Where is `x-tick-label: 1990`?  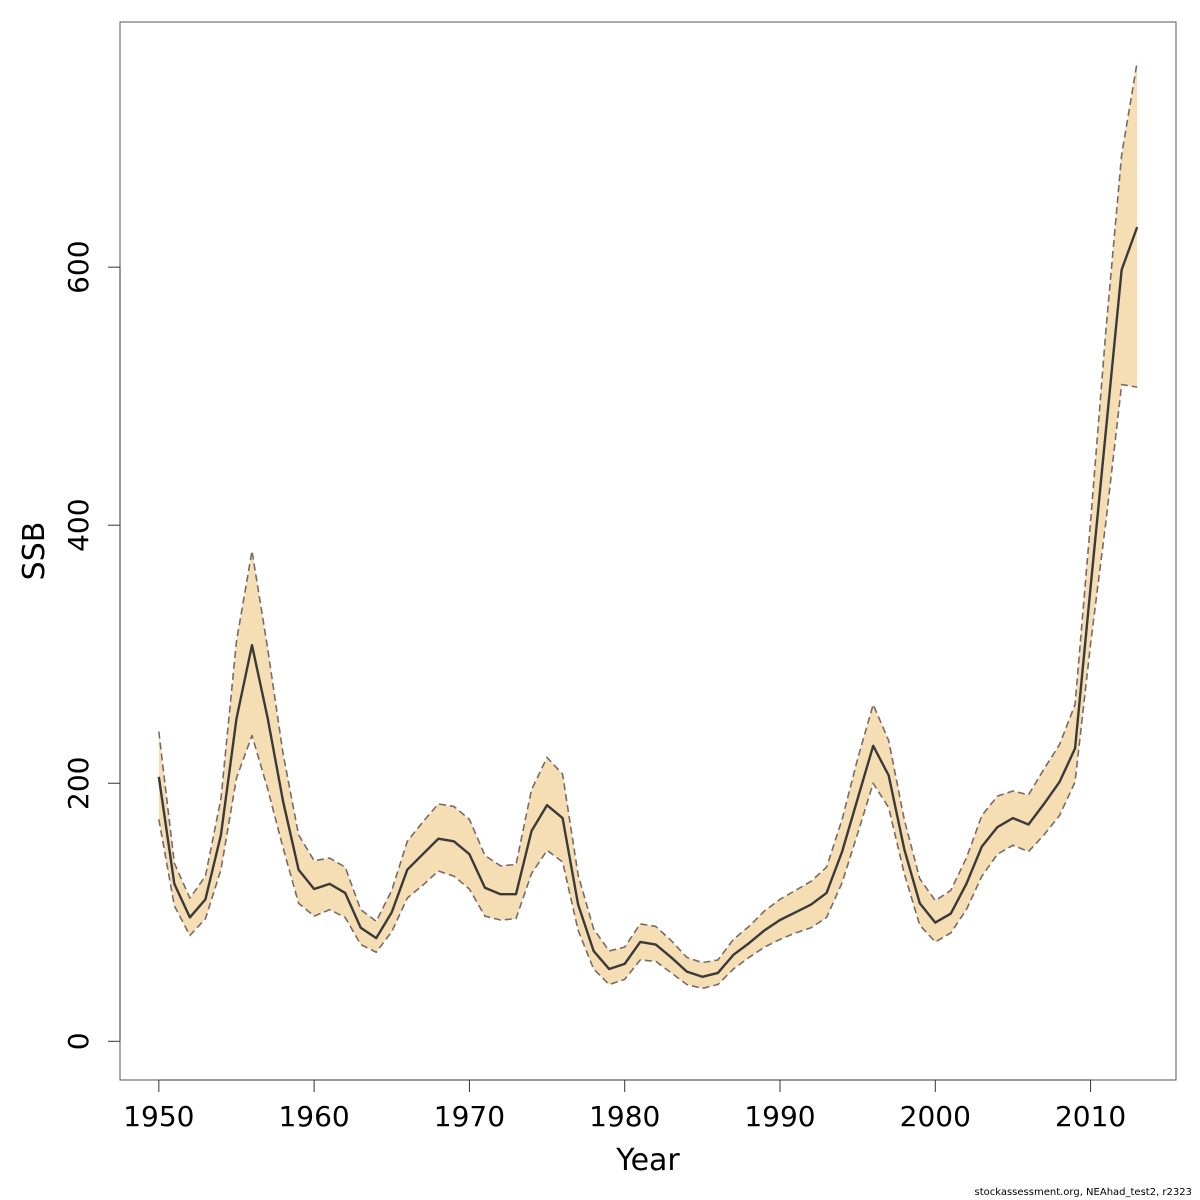 x-tick-label: 1990 is located at coordinates (779, 1116).